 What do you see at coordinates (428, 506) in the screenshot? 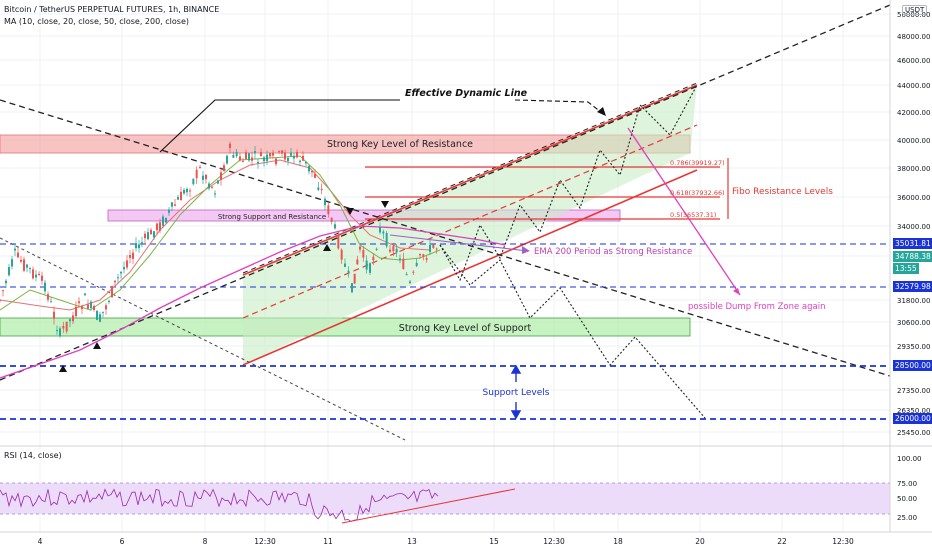
I see `rsi-trendline` at bounding box center [428, 506].